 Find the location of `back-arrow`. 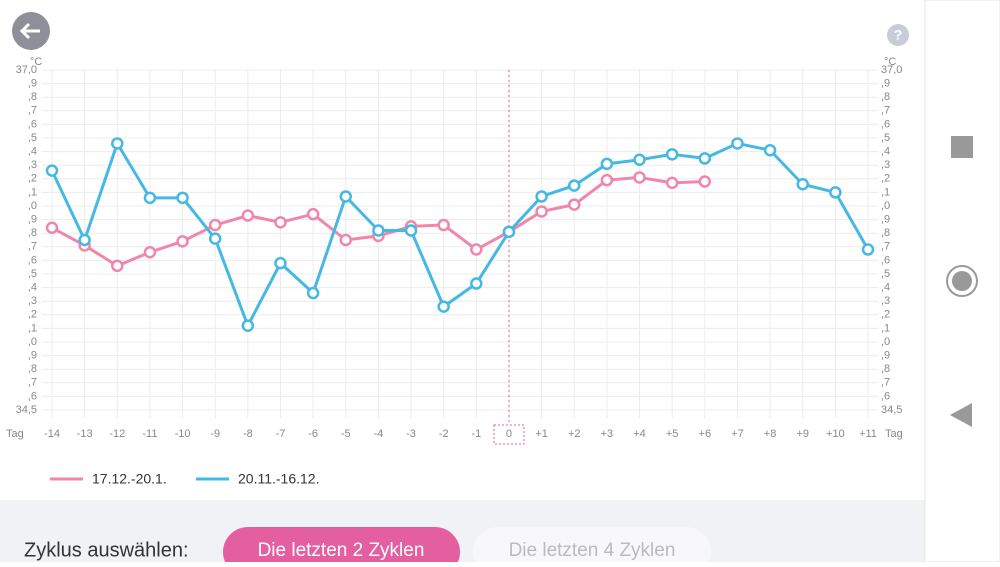

back-arrow is located at coordinates (29, 31).